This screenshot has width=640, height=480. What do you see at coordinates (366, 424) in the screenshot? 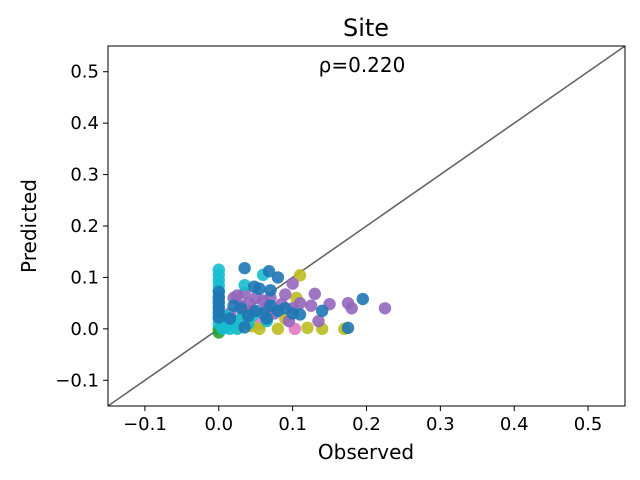
I see `x-tick-label: 0.2` at bounding box center [366, 424].